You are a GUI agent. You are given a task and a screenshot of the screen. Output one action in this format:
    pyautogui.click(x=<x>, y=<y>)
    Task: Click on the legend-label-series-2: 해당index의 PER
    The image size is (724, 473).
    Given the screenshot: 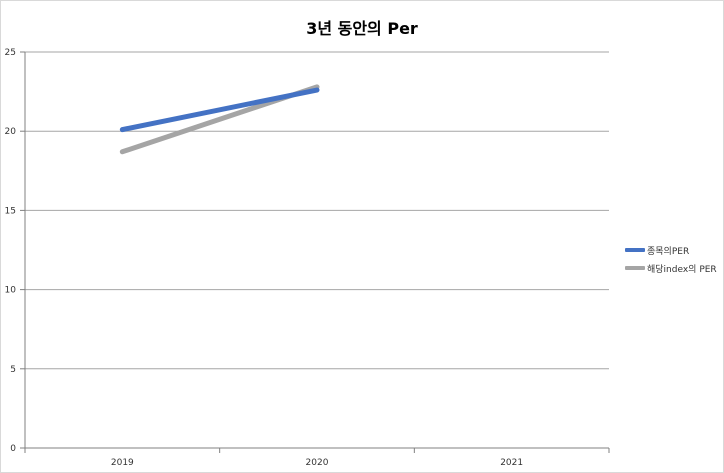 What is the action you would take?
    pyautogui.click(x=682, y=269)
    